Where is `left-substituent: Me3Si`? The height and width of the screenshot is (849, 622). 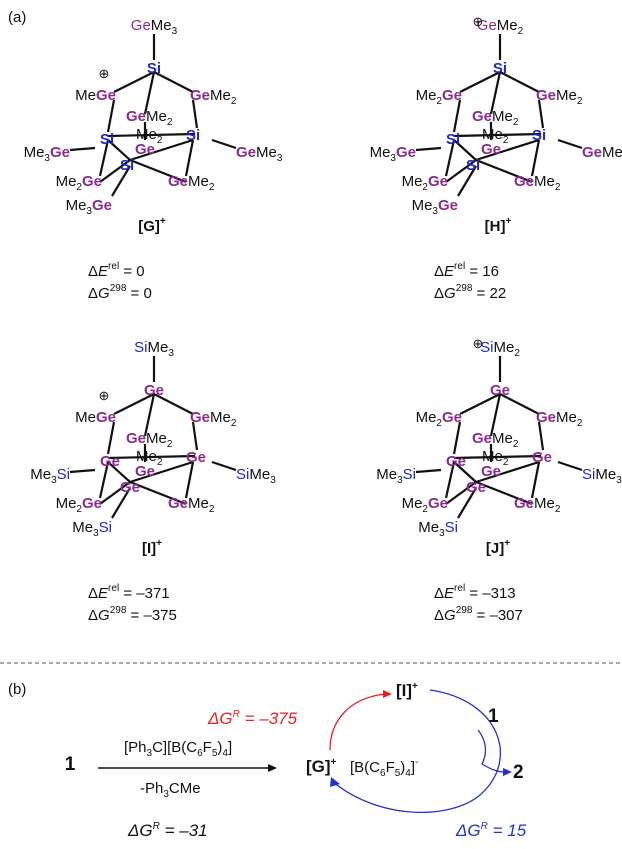 left-substituent: Me3Si is located at coordinates (50, 476).